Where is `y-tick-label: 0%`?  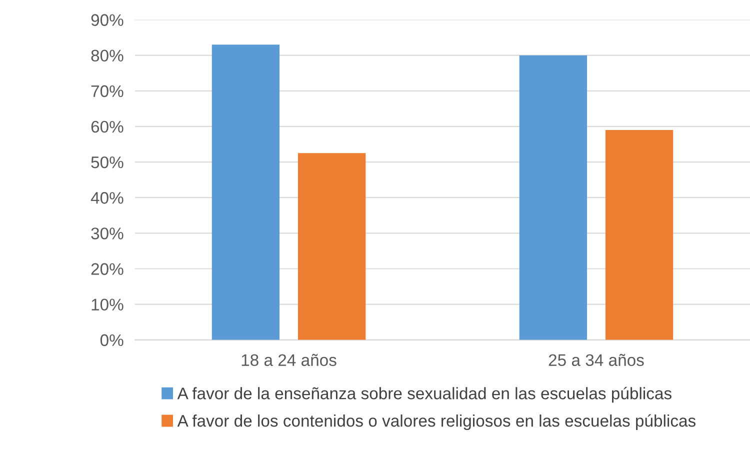 y-tick-label: 0% is located at coordinates (112, 340).